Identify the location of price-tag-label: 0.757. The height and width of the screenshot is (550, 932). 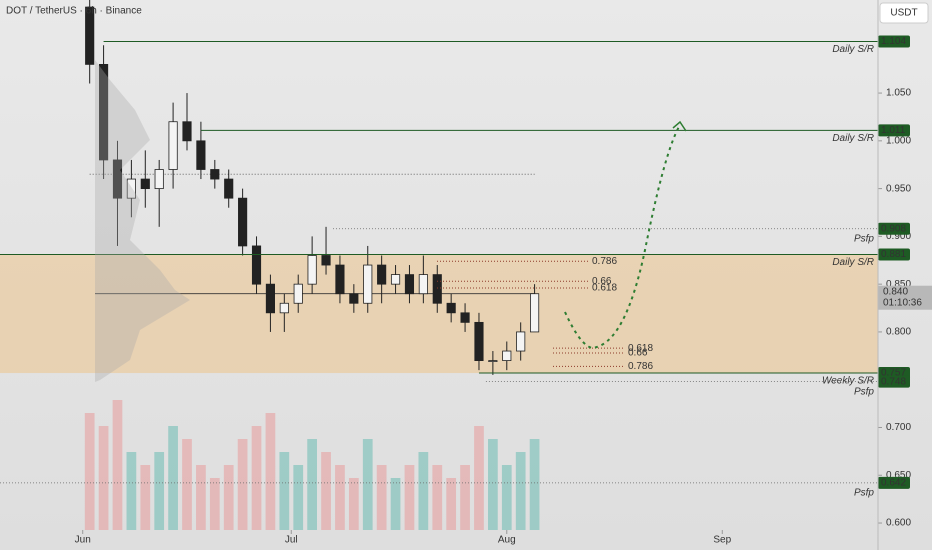
(893, 373).